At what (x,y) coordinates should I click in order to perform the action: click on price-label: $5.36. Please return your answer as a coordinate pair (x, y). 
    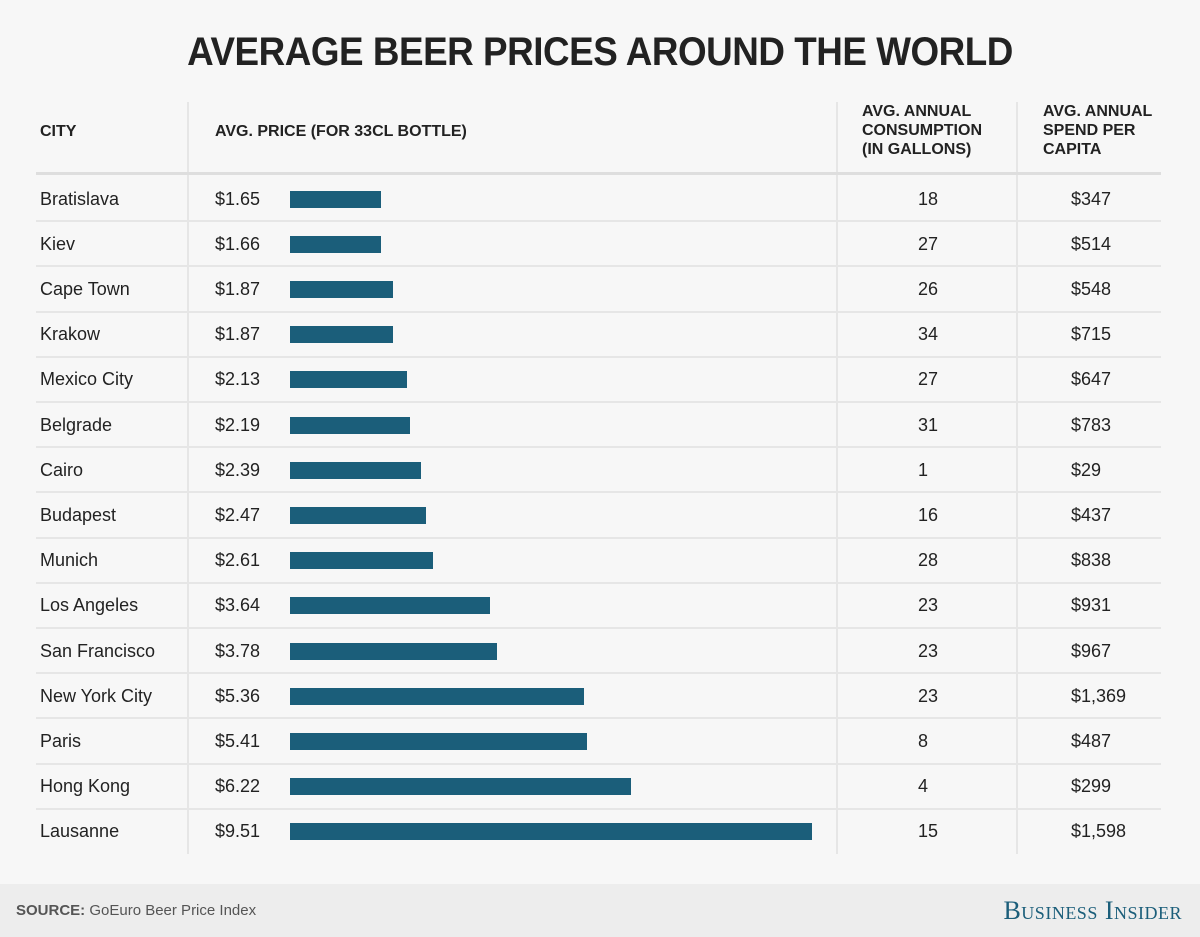
    Looking at the image, I should click on (238, 695).